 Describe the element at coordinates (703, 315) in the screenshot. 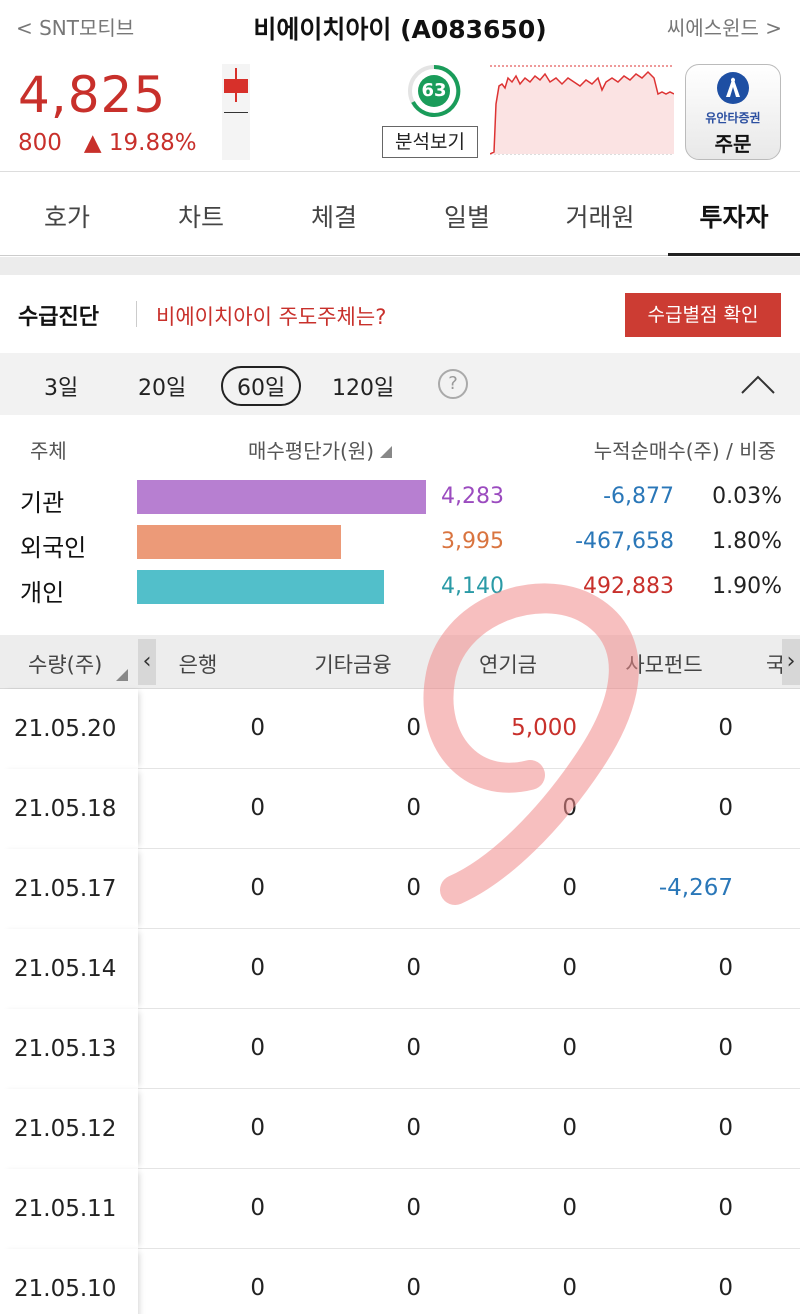

I see `supply-rating-button: 수급별점 확인` at that location.